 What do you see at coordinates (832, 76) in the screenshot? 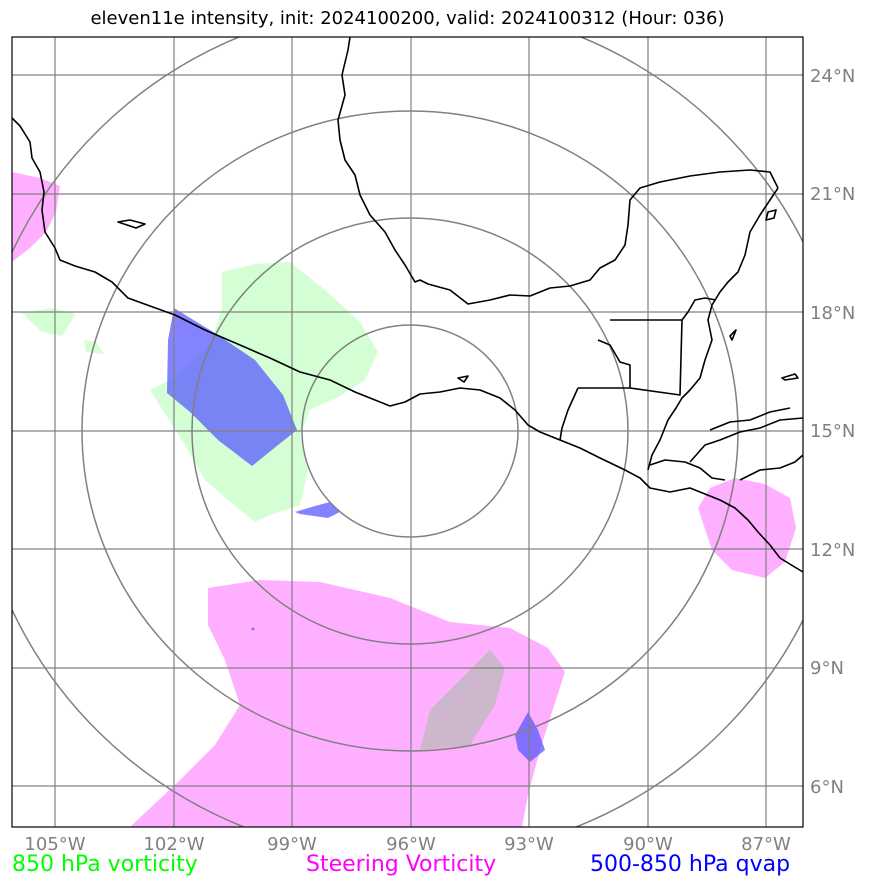
I see `lat-tick-label: 24°N` at bounding box center [832, 76].